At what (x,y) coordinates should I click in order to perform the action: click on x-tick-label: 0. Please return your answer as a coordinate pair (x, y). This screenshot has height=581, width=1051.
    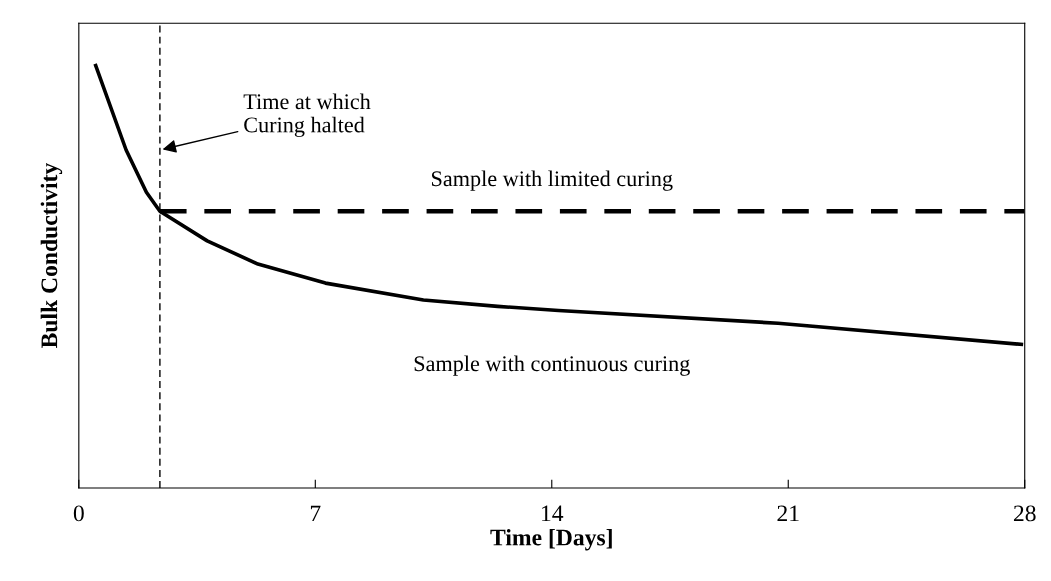
    Looking at the image, I should click on (78, 513).